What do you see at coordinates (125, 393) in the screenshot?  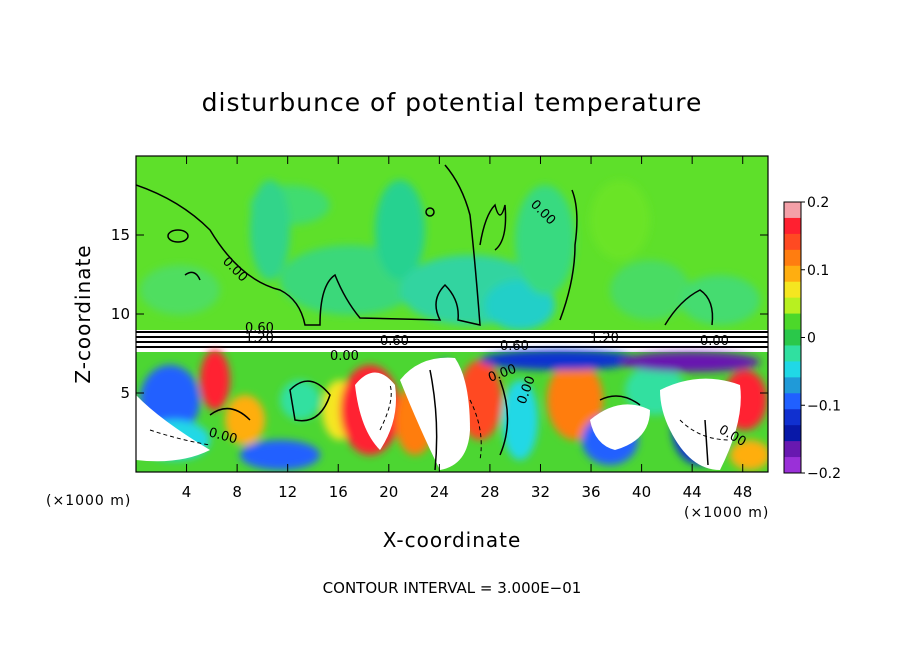 I see `y-tick-label: 5` at bounding box center [125, 393].